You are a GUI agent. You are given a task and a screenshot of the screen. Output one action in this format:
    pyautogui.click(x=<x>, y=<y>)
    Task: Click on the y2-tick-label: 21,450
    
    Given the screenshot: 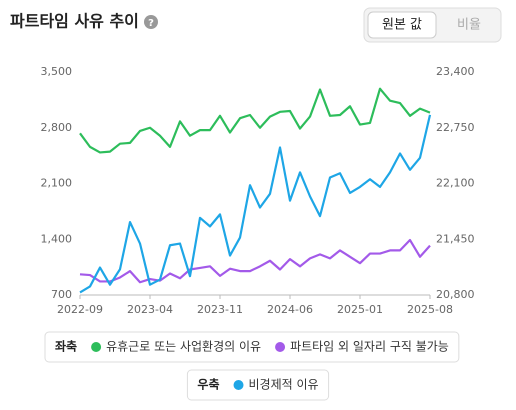 What is the action you would take?
    pyautogui.click(x=455, y=238)
    